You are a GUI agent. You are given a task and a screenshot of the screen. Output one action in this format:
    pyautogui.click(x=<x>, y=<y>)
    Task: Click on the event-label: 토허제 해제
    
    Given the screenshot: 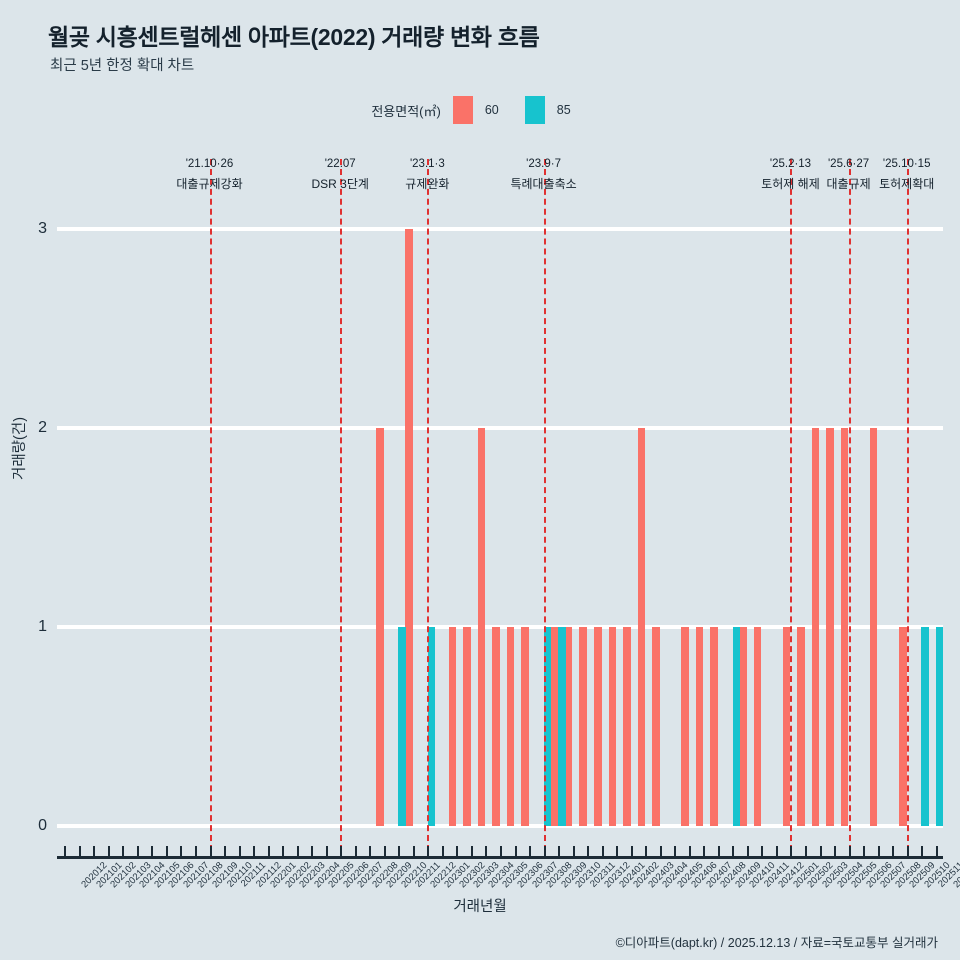 What is the action you would take?
    pyautogui.click(x=790, y=184)
    